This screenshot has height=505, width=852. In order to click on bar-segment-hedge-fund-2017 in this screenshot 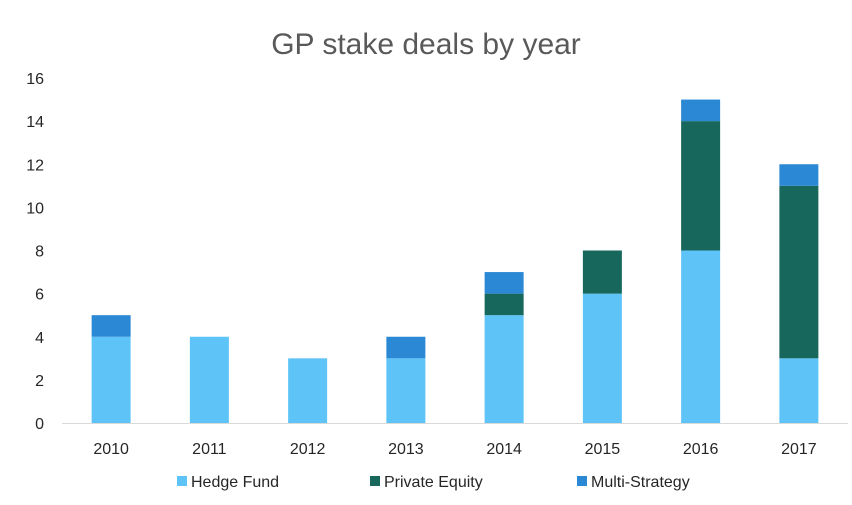, I will do `click(799, 390)`.